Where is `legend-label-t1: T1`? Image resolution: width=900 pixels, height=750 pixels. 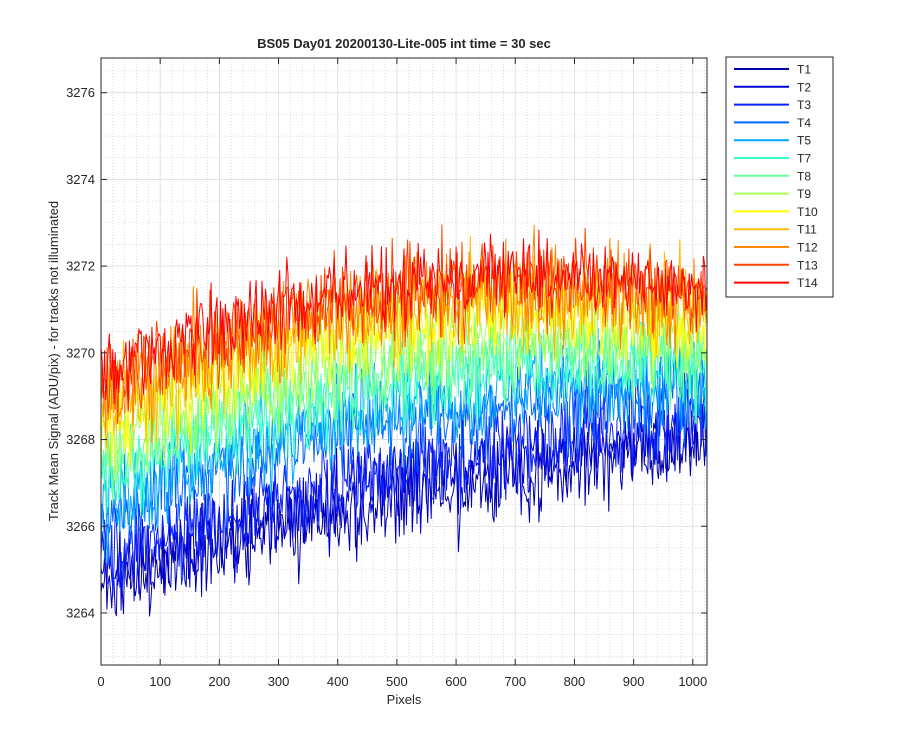 legend-label-t1: T1 is located at coordinates (804, 70).